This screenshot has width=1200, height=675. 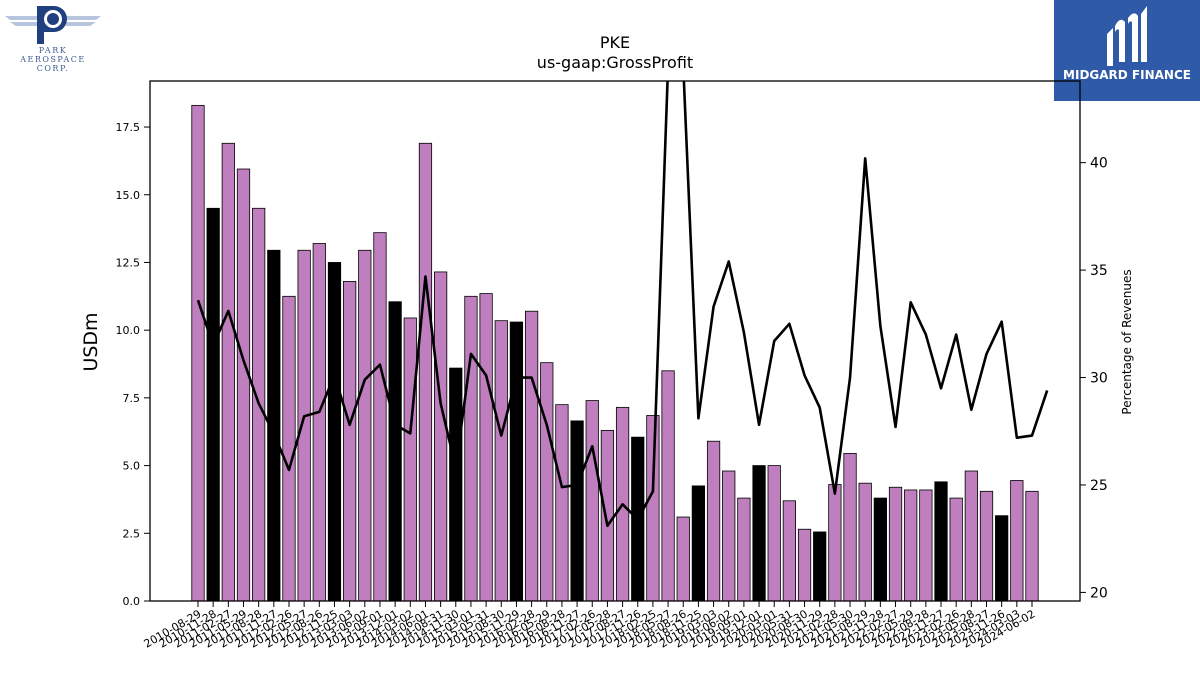 What do you see at coordinates (615, 42) in the screenshot?
I see `chart-title: PKE` at bounding box center [615, 42].